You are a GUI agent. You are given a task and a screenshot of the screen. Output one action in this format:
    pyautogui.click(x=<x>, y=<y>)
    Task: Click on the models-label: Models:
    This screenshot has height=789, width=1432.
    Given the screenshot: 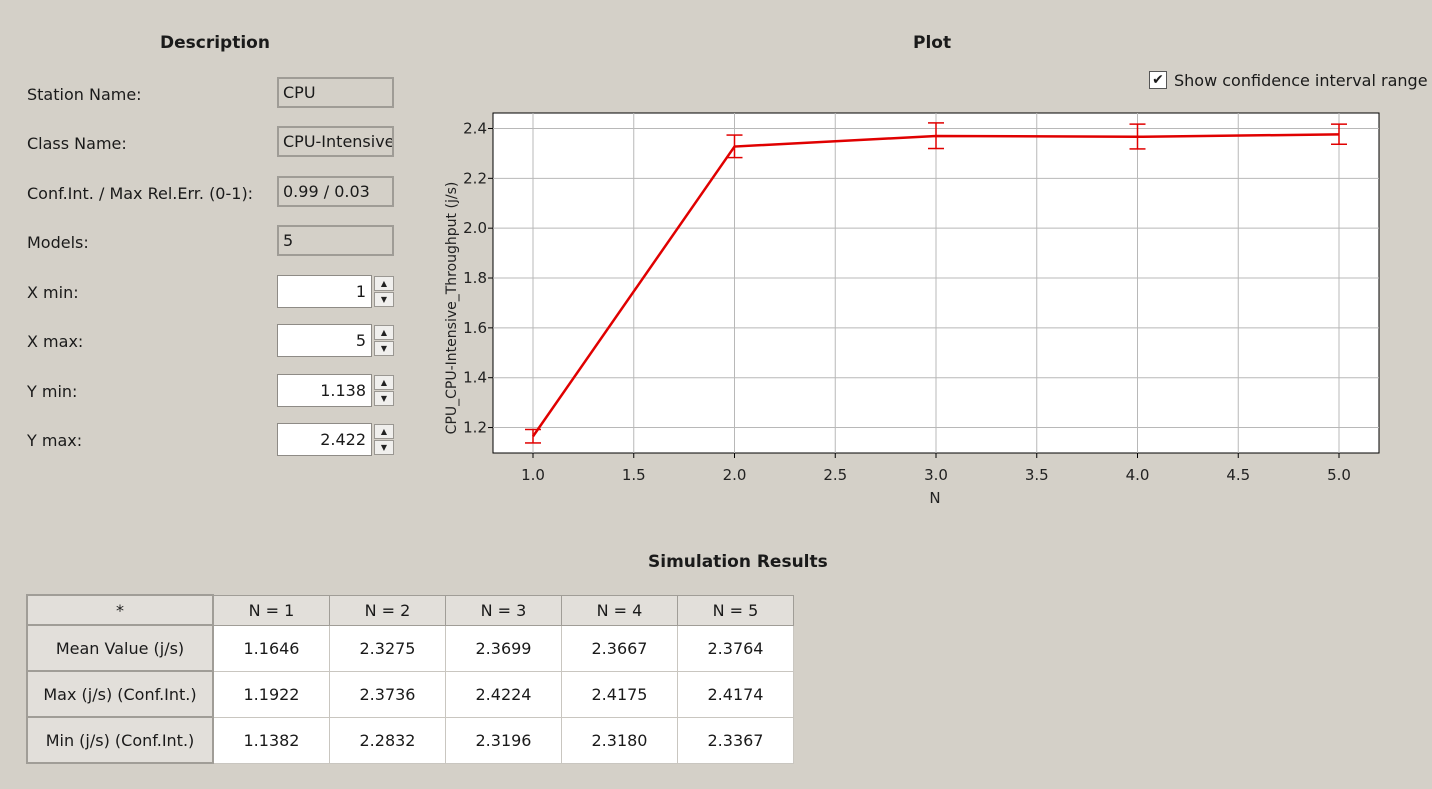 What is the action you would take?
    pyautogui.click(x=58, y=242)
    